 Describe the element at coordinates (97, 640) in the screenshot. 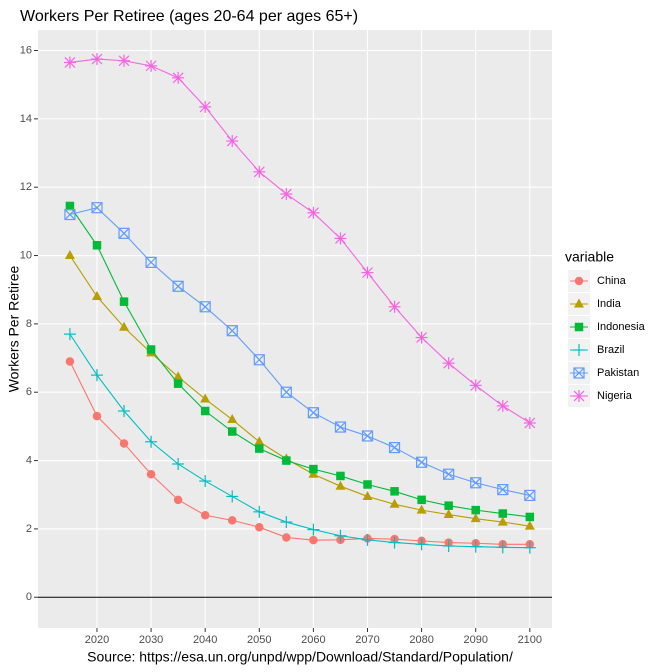

I see `x-tick-label: 2020` at that location.